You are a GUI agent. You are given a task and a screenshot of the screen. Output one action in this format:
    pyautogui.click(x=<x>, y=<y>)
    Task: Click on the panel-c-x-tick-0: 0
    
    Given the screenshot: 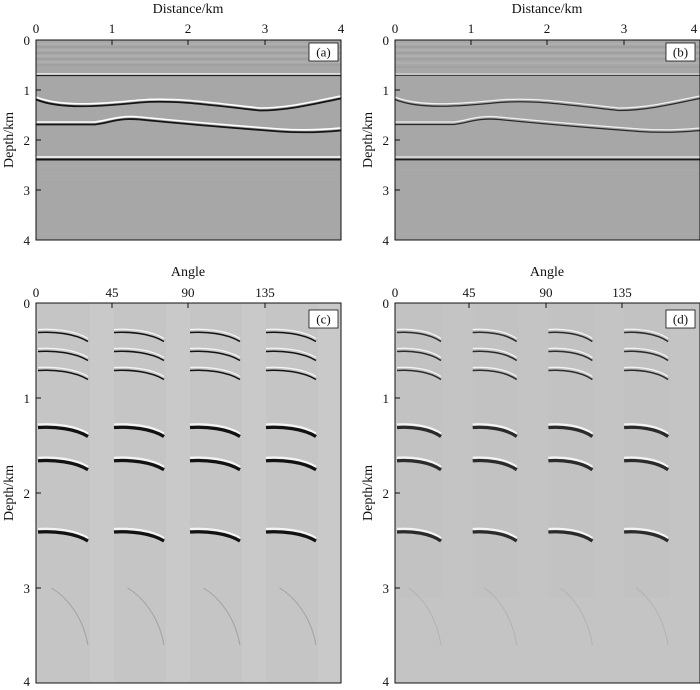 What is the action you would take?
    pyautogui.click(x=36, y=292)
    